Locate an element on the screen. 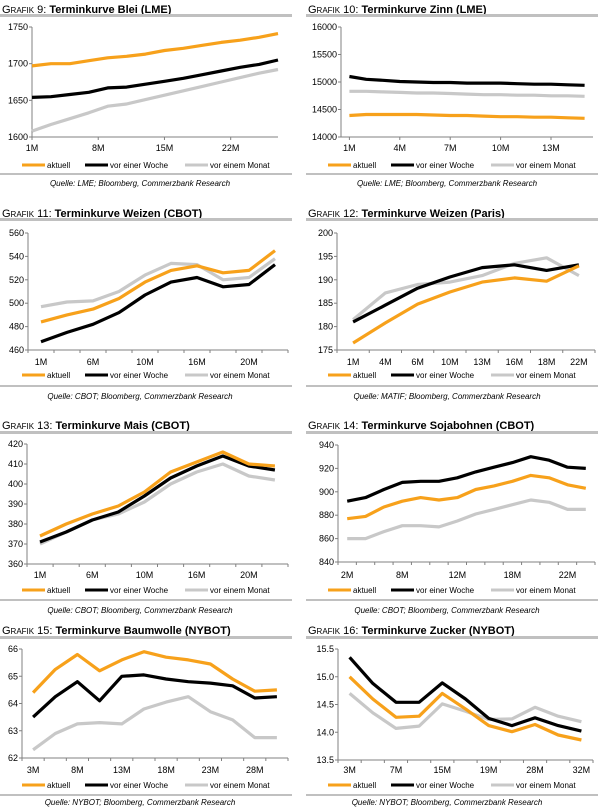 Image resolution: width=600 pixels, height=807 pixels. y-tick-label: 14000 is located at coordinates (324, 137).